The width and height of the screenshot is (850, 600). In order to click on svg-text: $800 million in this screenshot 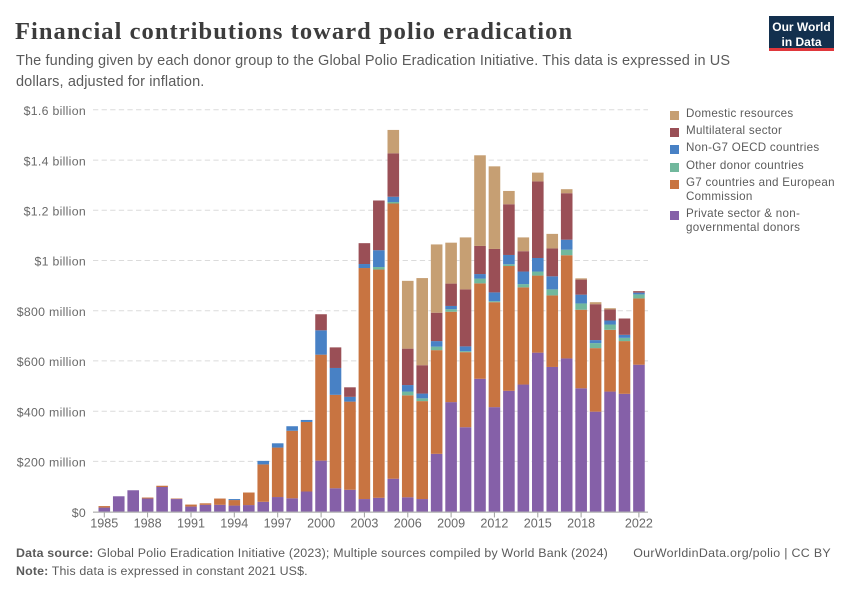, I will do `click(51, 312)`.